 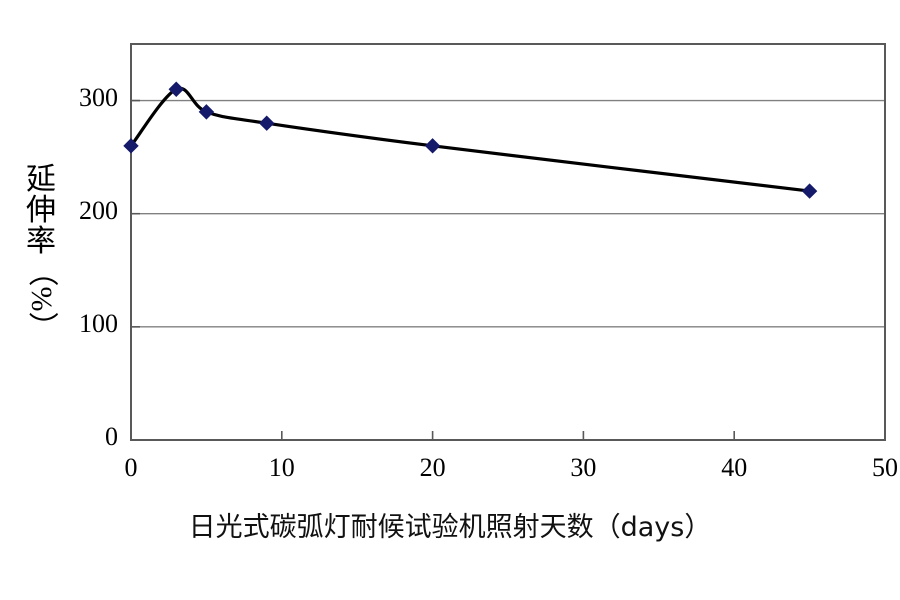 I want to click on y-axis-tick-marks, so click(x=135, y=213).